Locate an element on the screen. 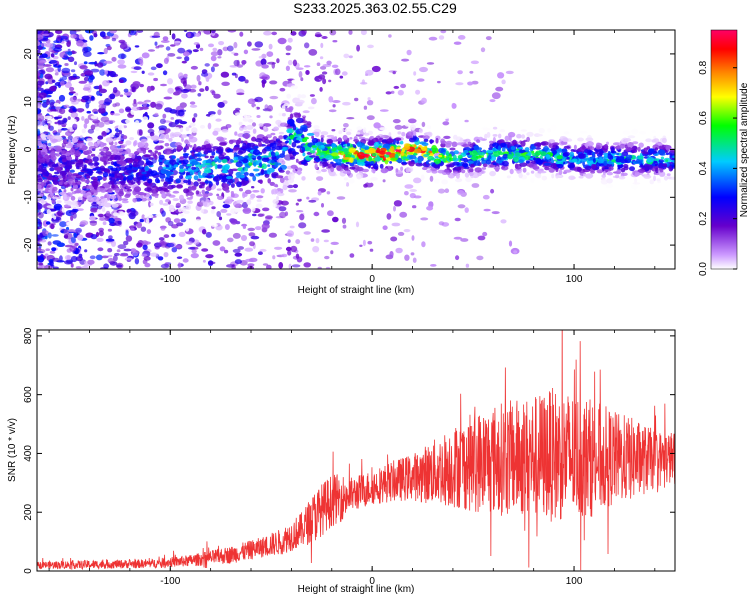 The height and width of the screenshot is (600, 750). x-tick-label: -100 is located at coordinates (170, 279).